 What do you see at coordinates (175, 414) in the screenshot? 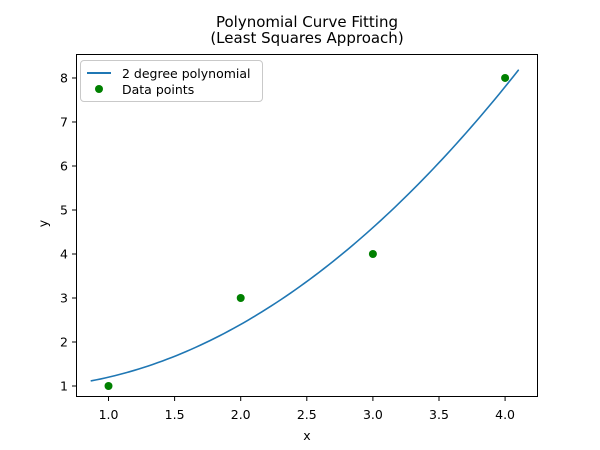
I see `x-tick-label: 1.5` at bounding box center [175, 414].